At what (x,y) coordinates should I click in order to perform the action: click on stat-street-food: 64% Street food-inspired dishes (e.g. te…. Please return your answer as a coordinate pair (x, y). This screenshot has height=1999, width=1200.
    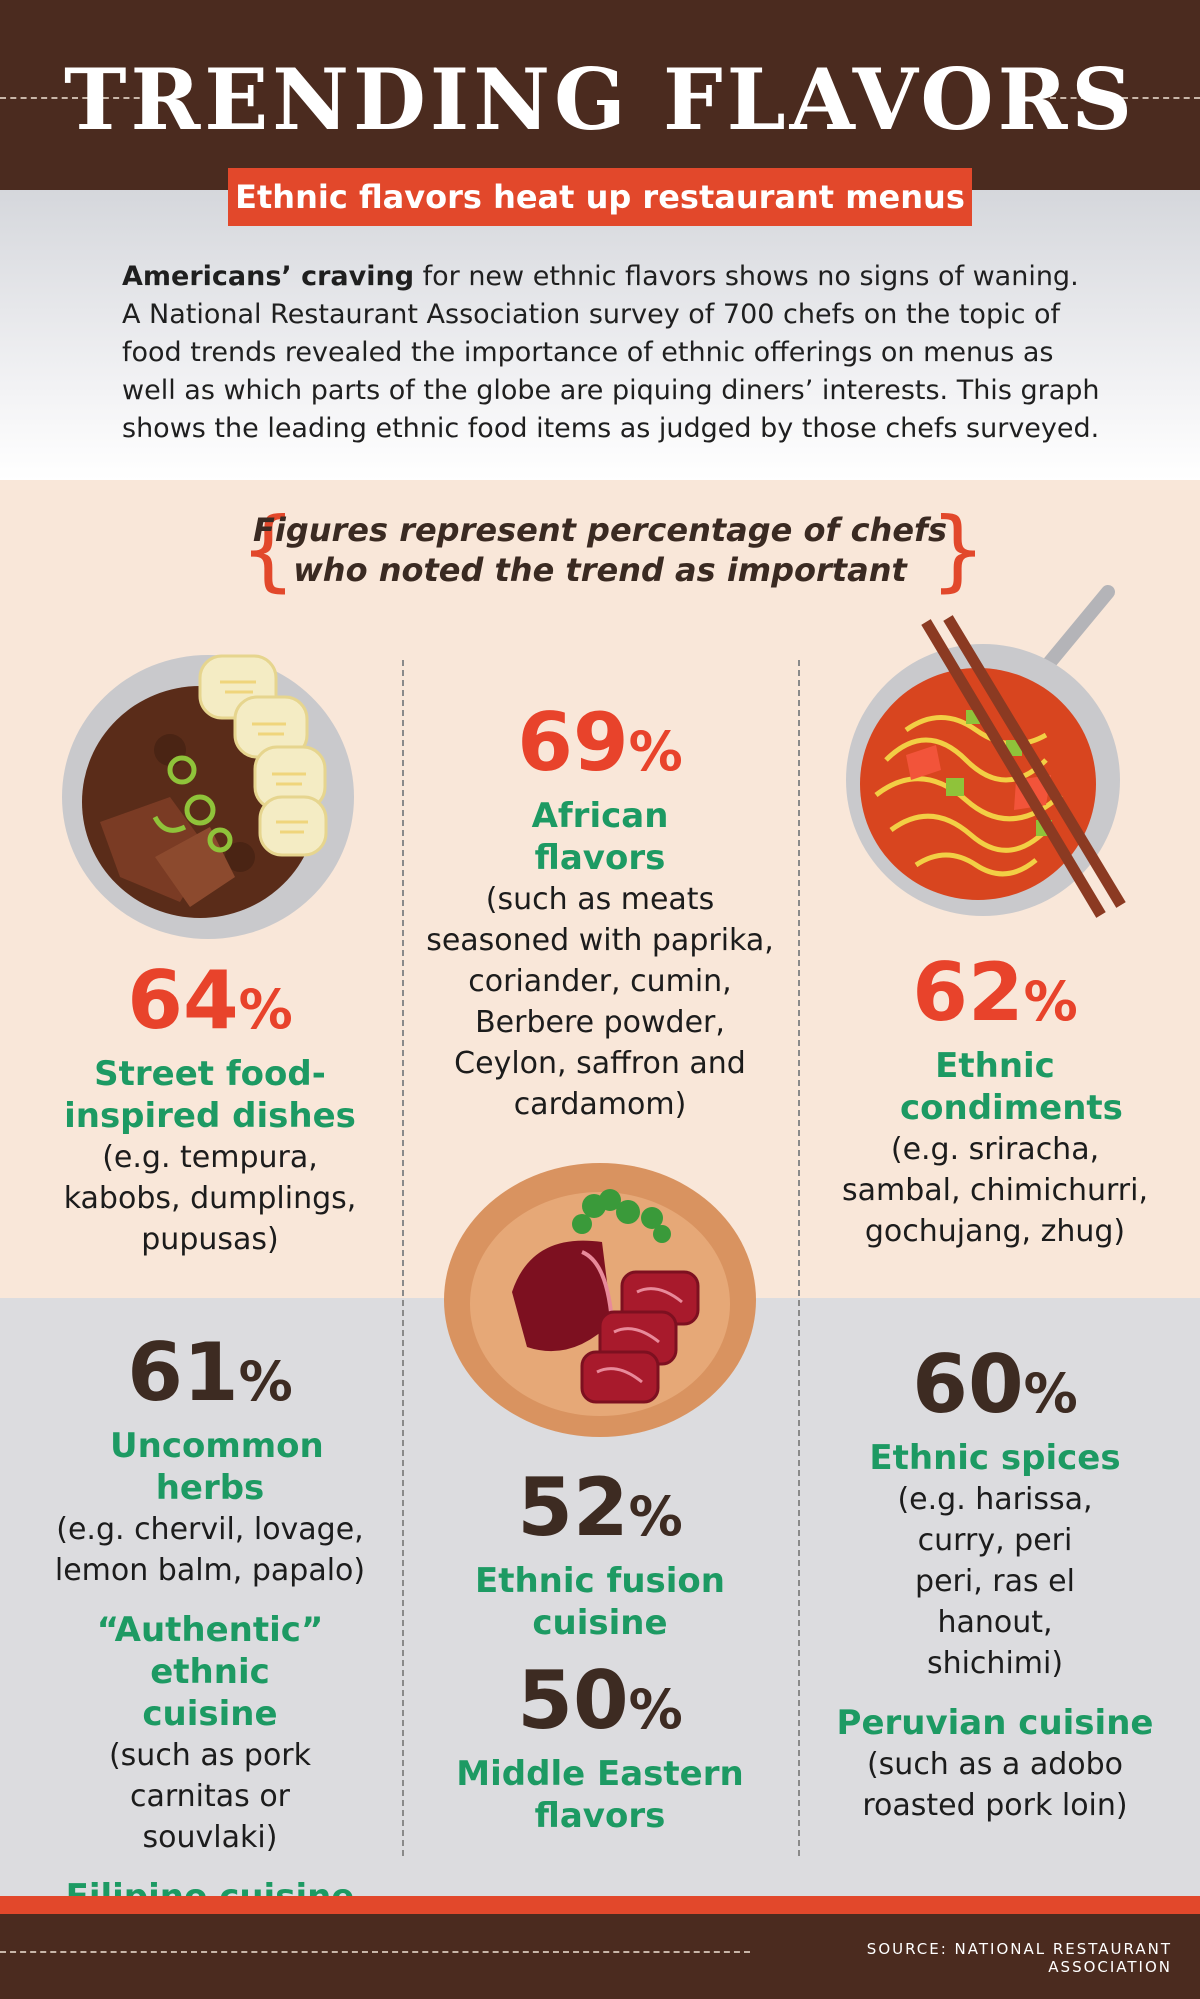
    Looking at the image, I should click on (210, 1109).